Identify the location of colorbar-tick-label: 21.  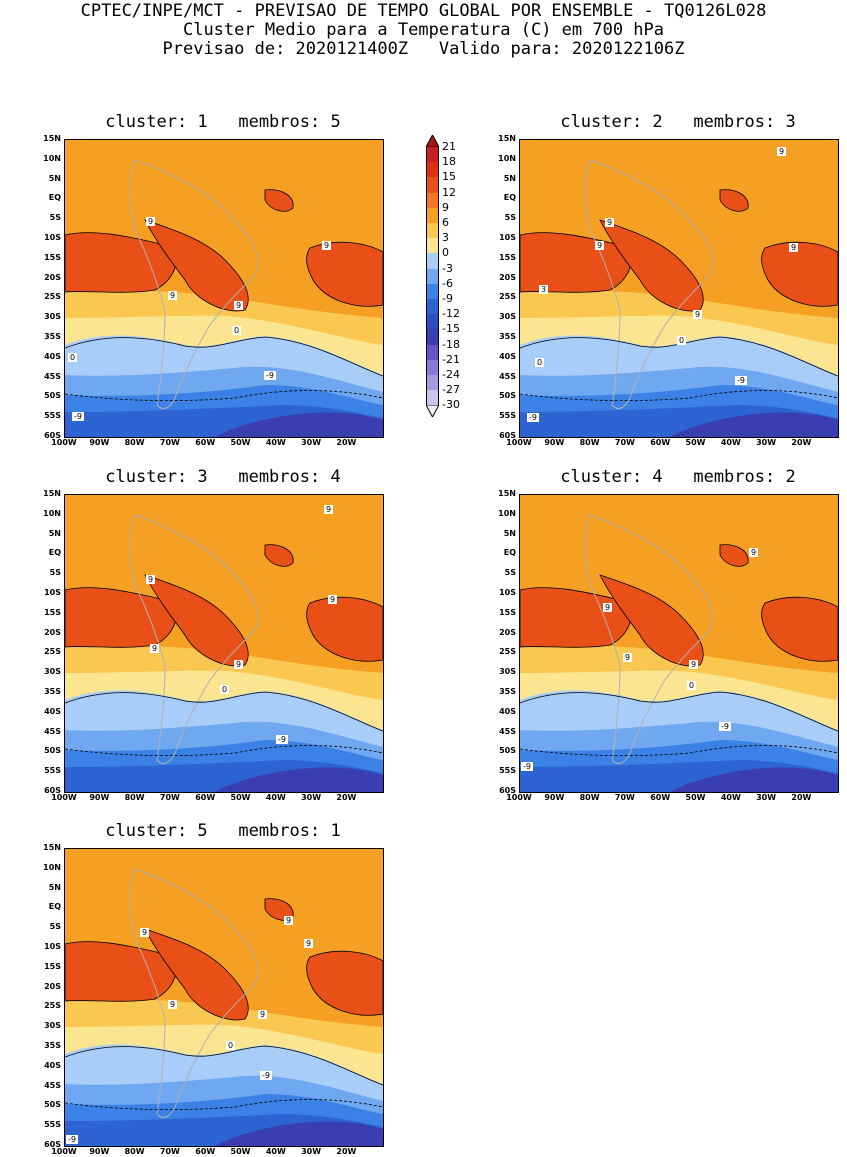
(449, 146).